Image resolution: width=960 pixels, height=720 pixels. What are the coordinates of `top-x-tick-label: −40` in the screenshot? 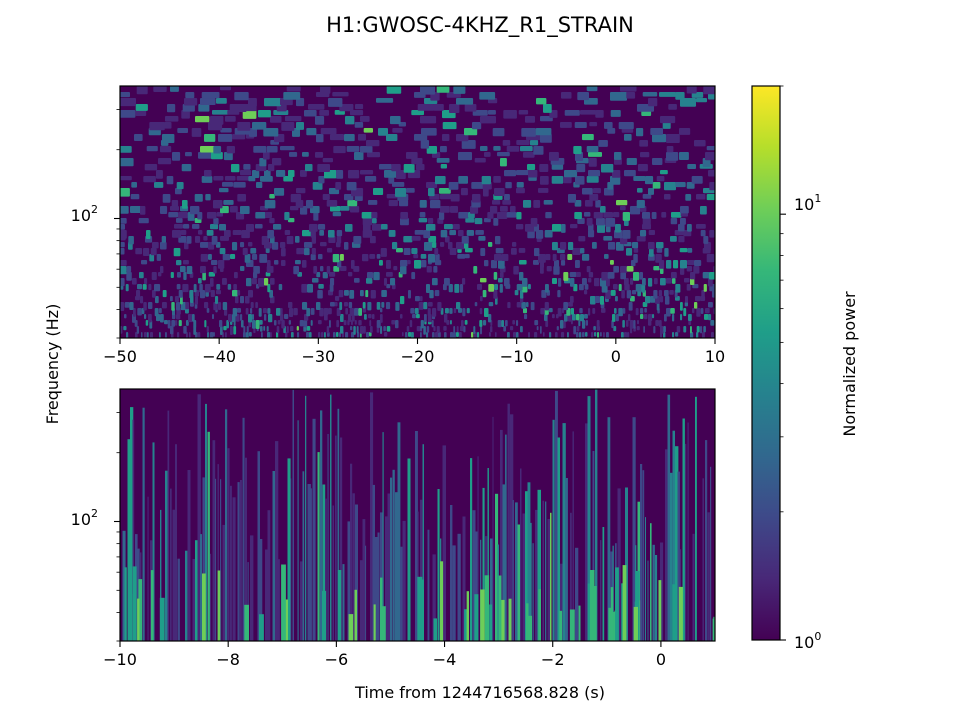 It's located at (219, 356).